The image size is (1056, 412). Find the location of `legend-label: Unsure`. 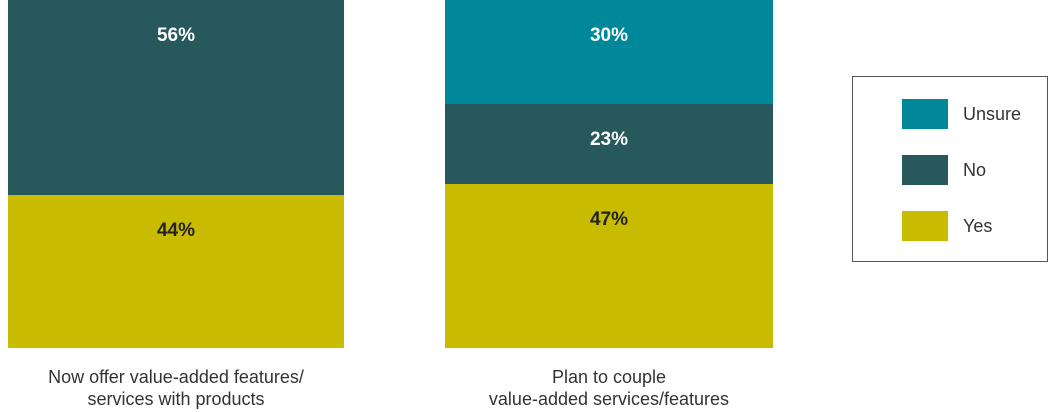

legend-label: Unsure is located at coordinates (992, 114).